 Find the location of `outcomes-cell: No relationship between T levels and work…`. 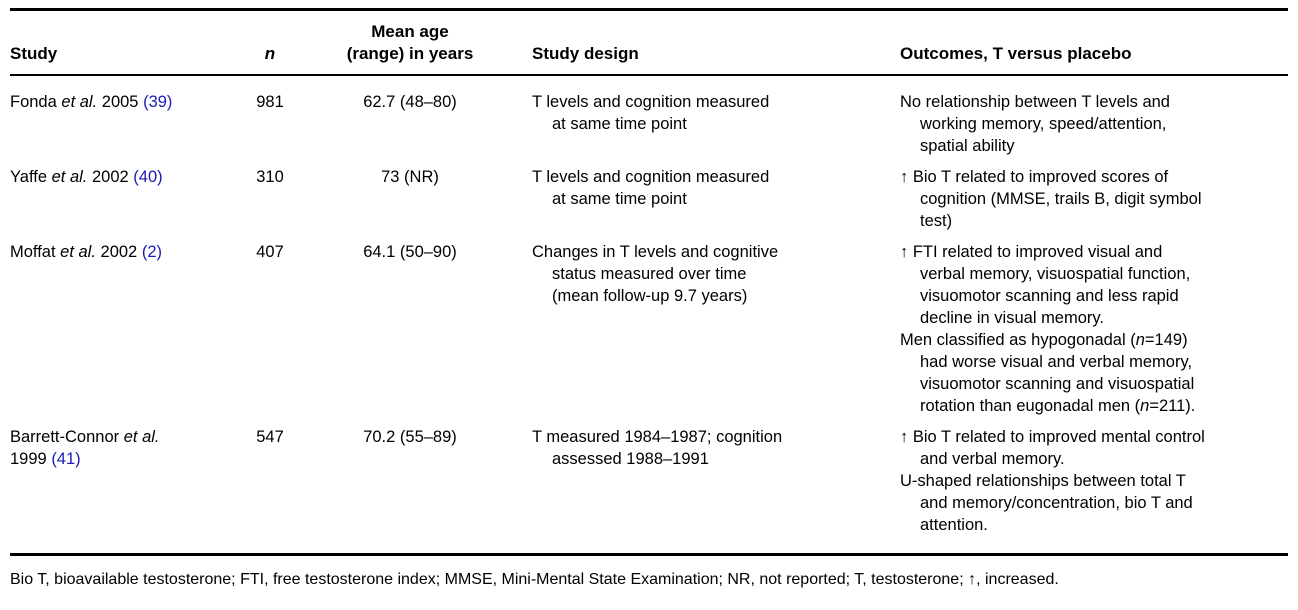

outcomes-cell: No relationship between T levels and work… is located at coordinates (1094, 124).